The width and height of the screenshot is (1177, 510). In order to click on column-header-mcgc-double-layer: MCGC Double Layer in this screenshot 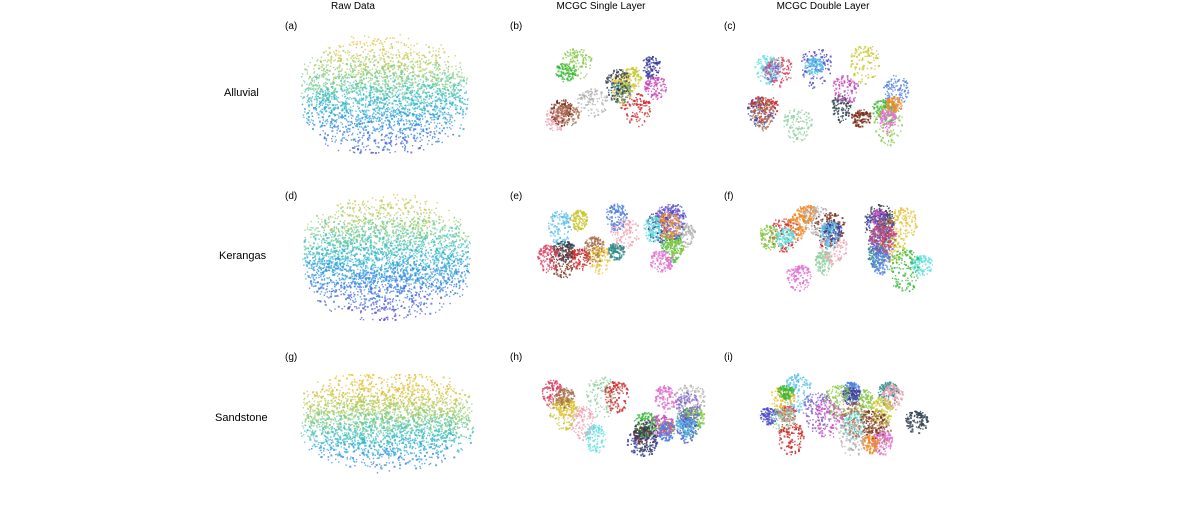, I will do `click(823, 6)`.